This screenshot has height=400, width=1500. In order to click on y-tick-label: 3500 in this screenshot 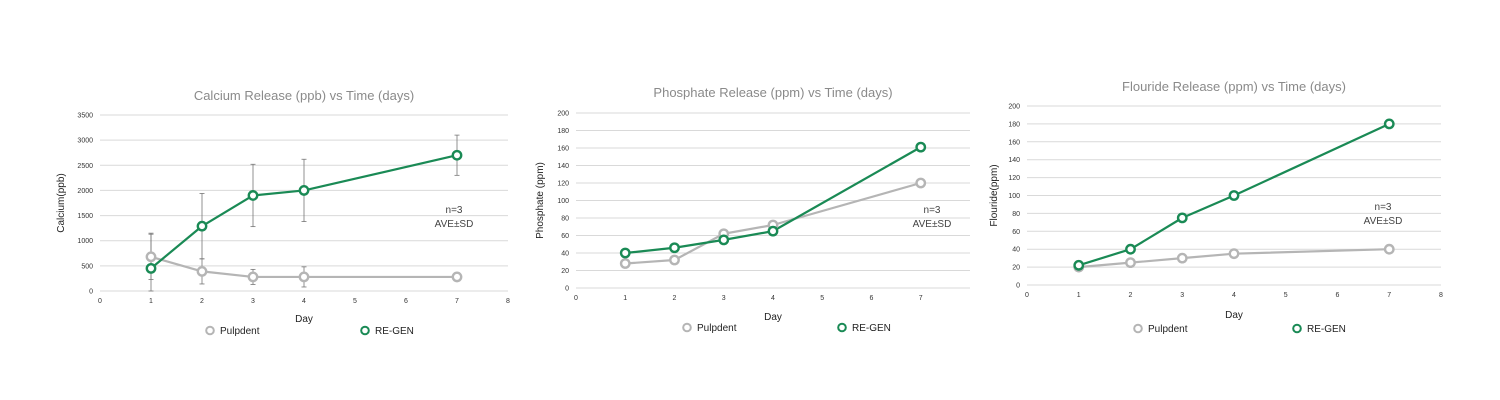, I will do `click(85, 116)`.